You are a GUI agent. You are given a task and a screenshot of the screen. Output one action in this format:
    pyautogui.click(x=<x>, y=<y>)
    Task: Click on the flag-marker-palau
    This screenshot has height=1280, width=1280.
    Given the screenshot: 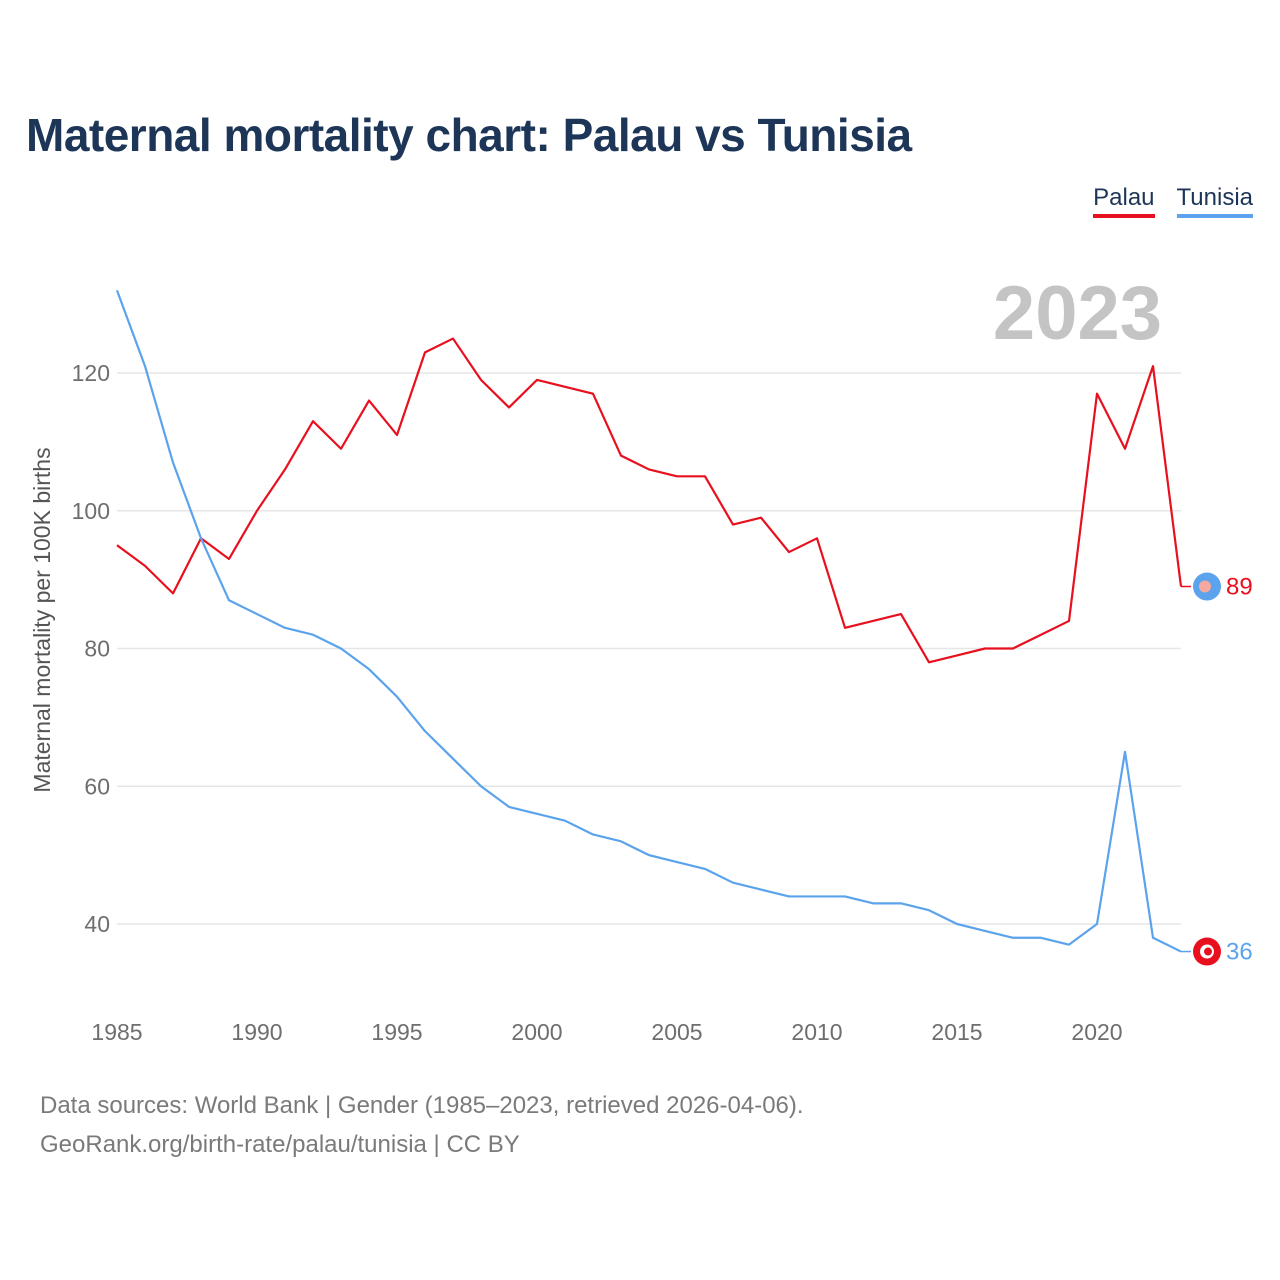 What is the action you would take?
    pyautogui.click(x=1207, y=586)
    